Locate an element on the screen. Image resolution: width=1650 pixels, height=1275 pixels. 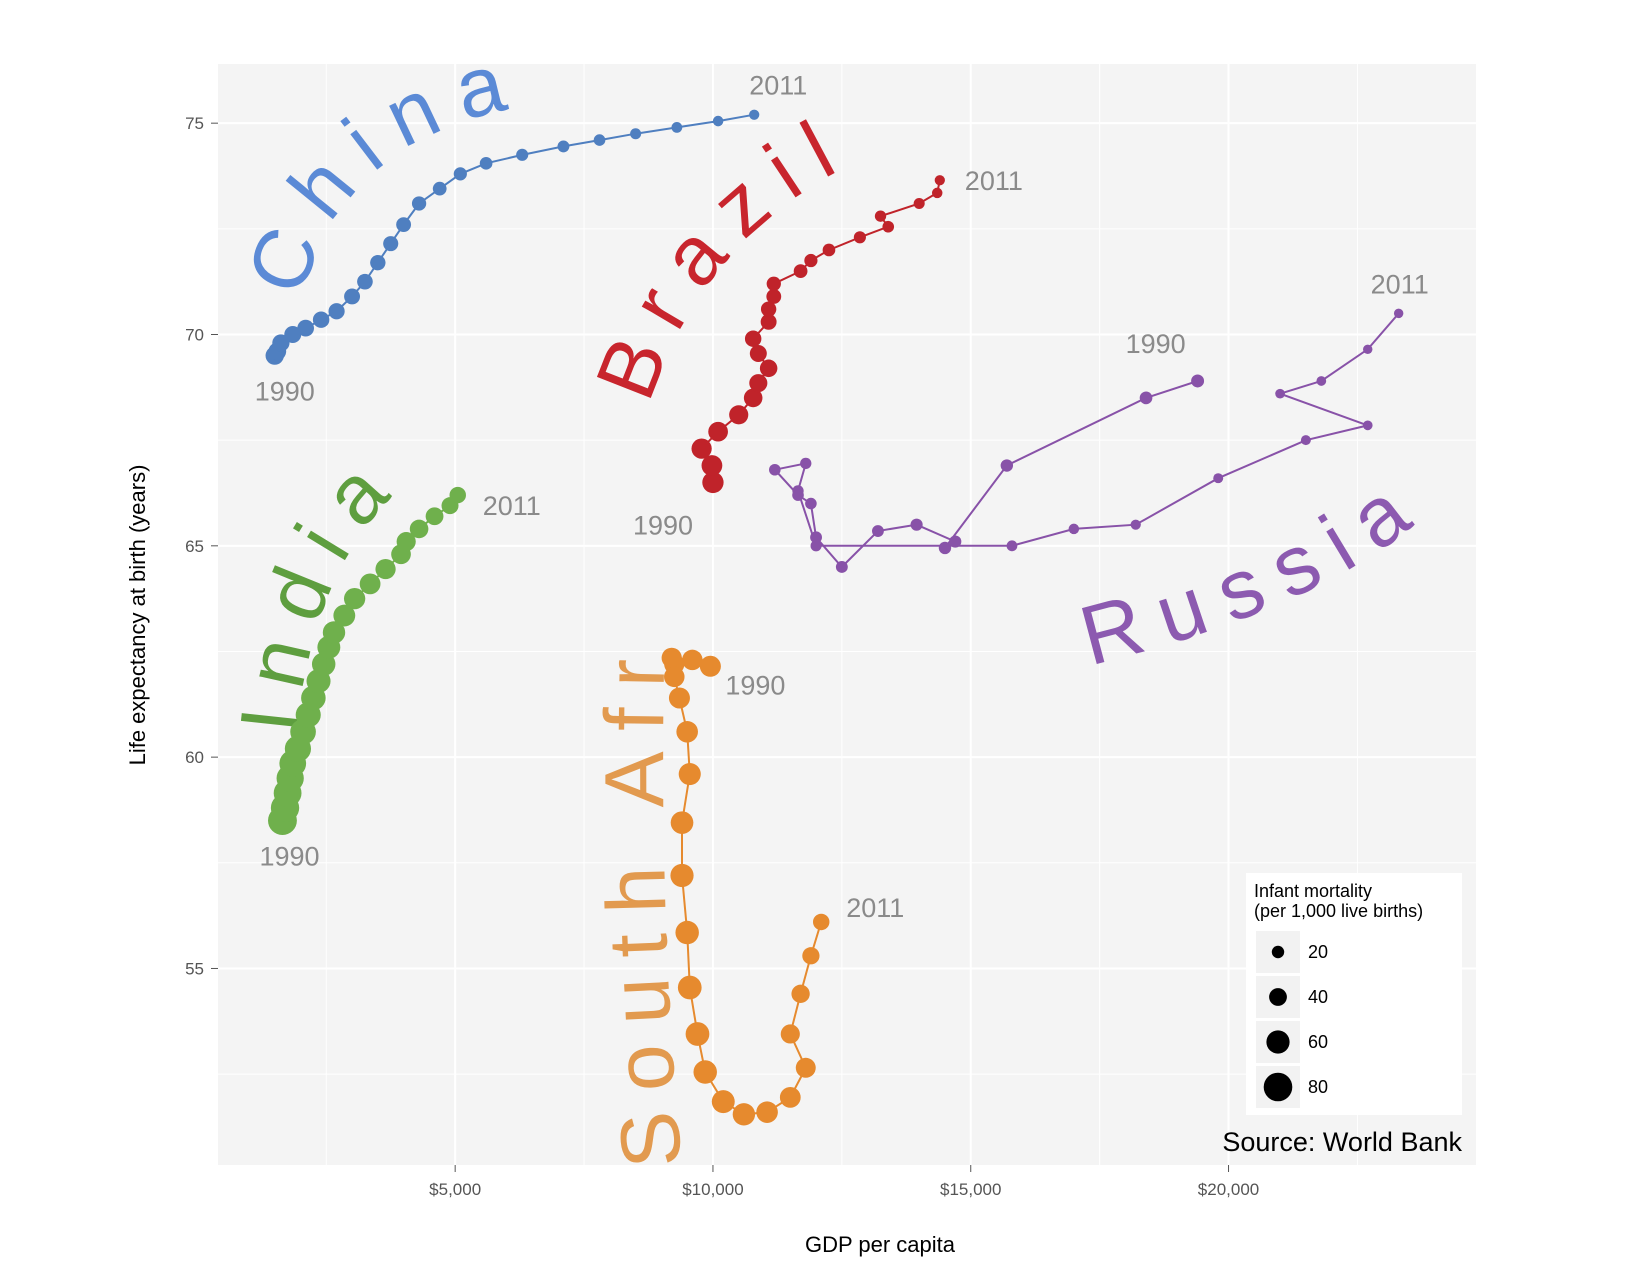
legend-key-label: 80 is located at coordinates (1318, 1087).